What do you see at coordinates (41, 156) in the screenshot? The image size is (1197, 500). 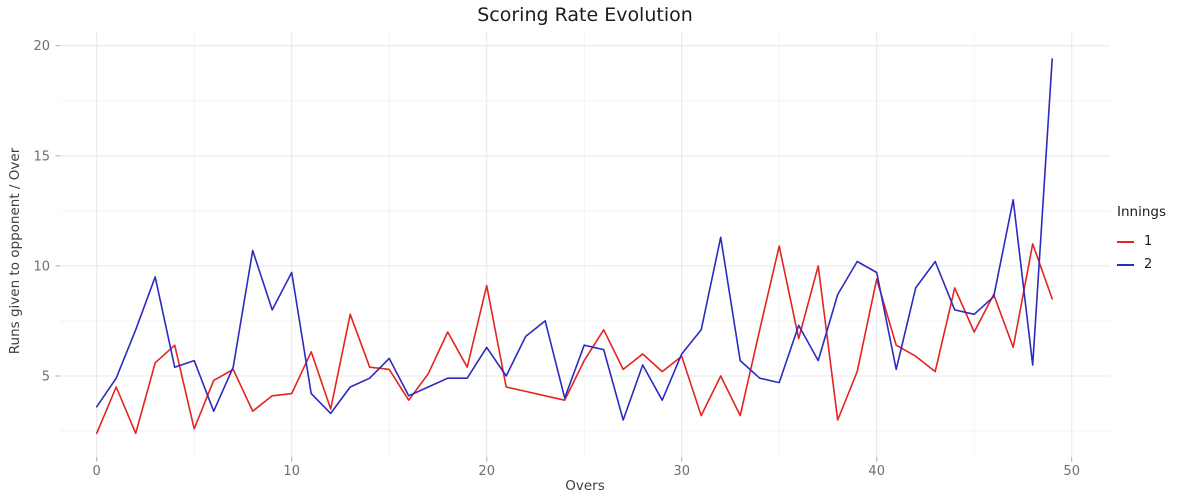 I see `y-tick-label: 15` at bounding box center [41, 156].